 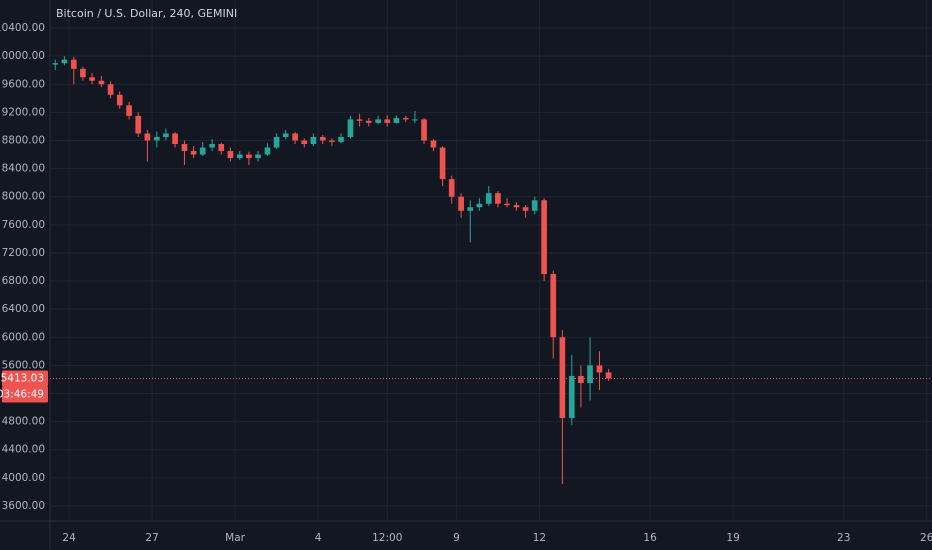 I want to click on x-tick-label: 12:00, so click(x=387, y=538).